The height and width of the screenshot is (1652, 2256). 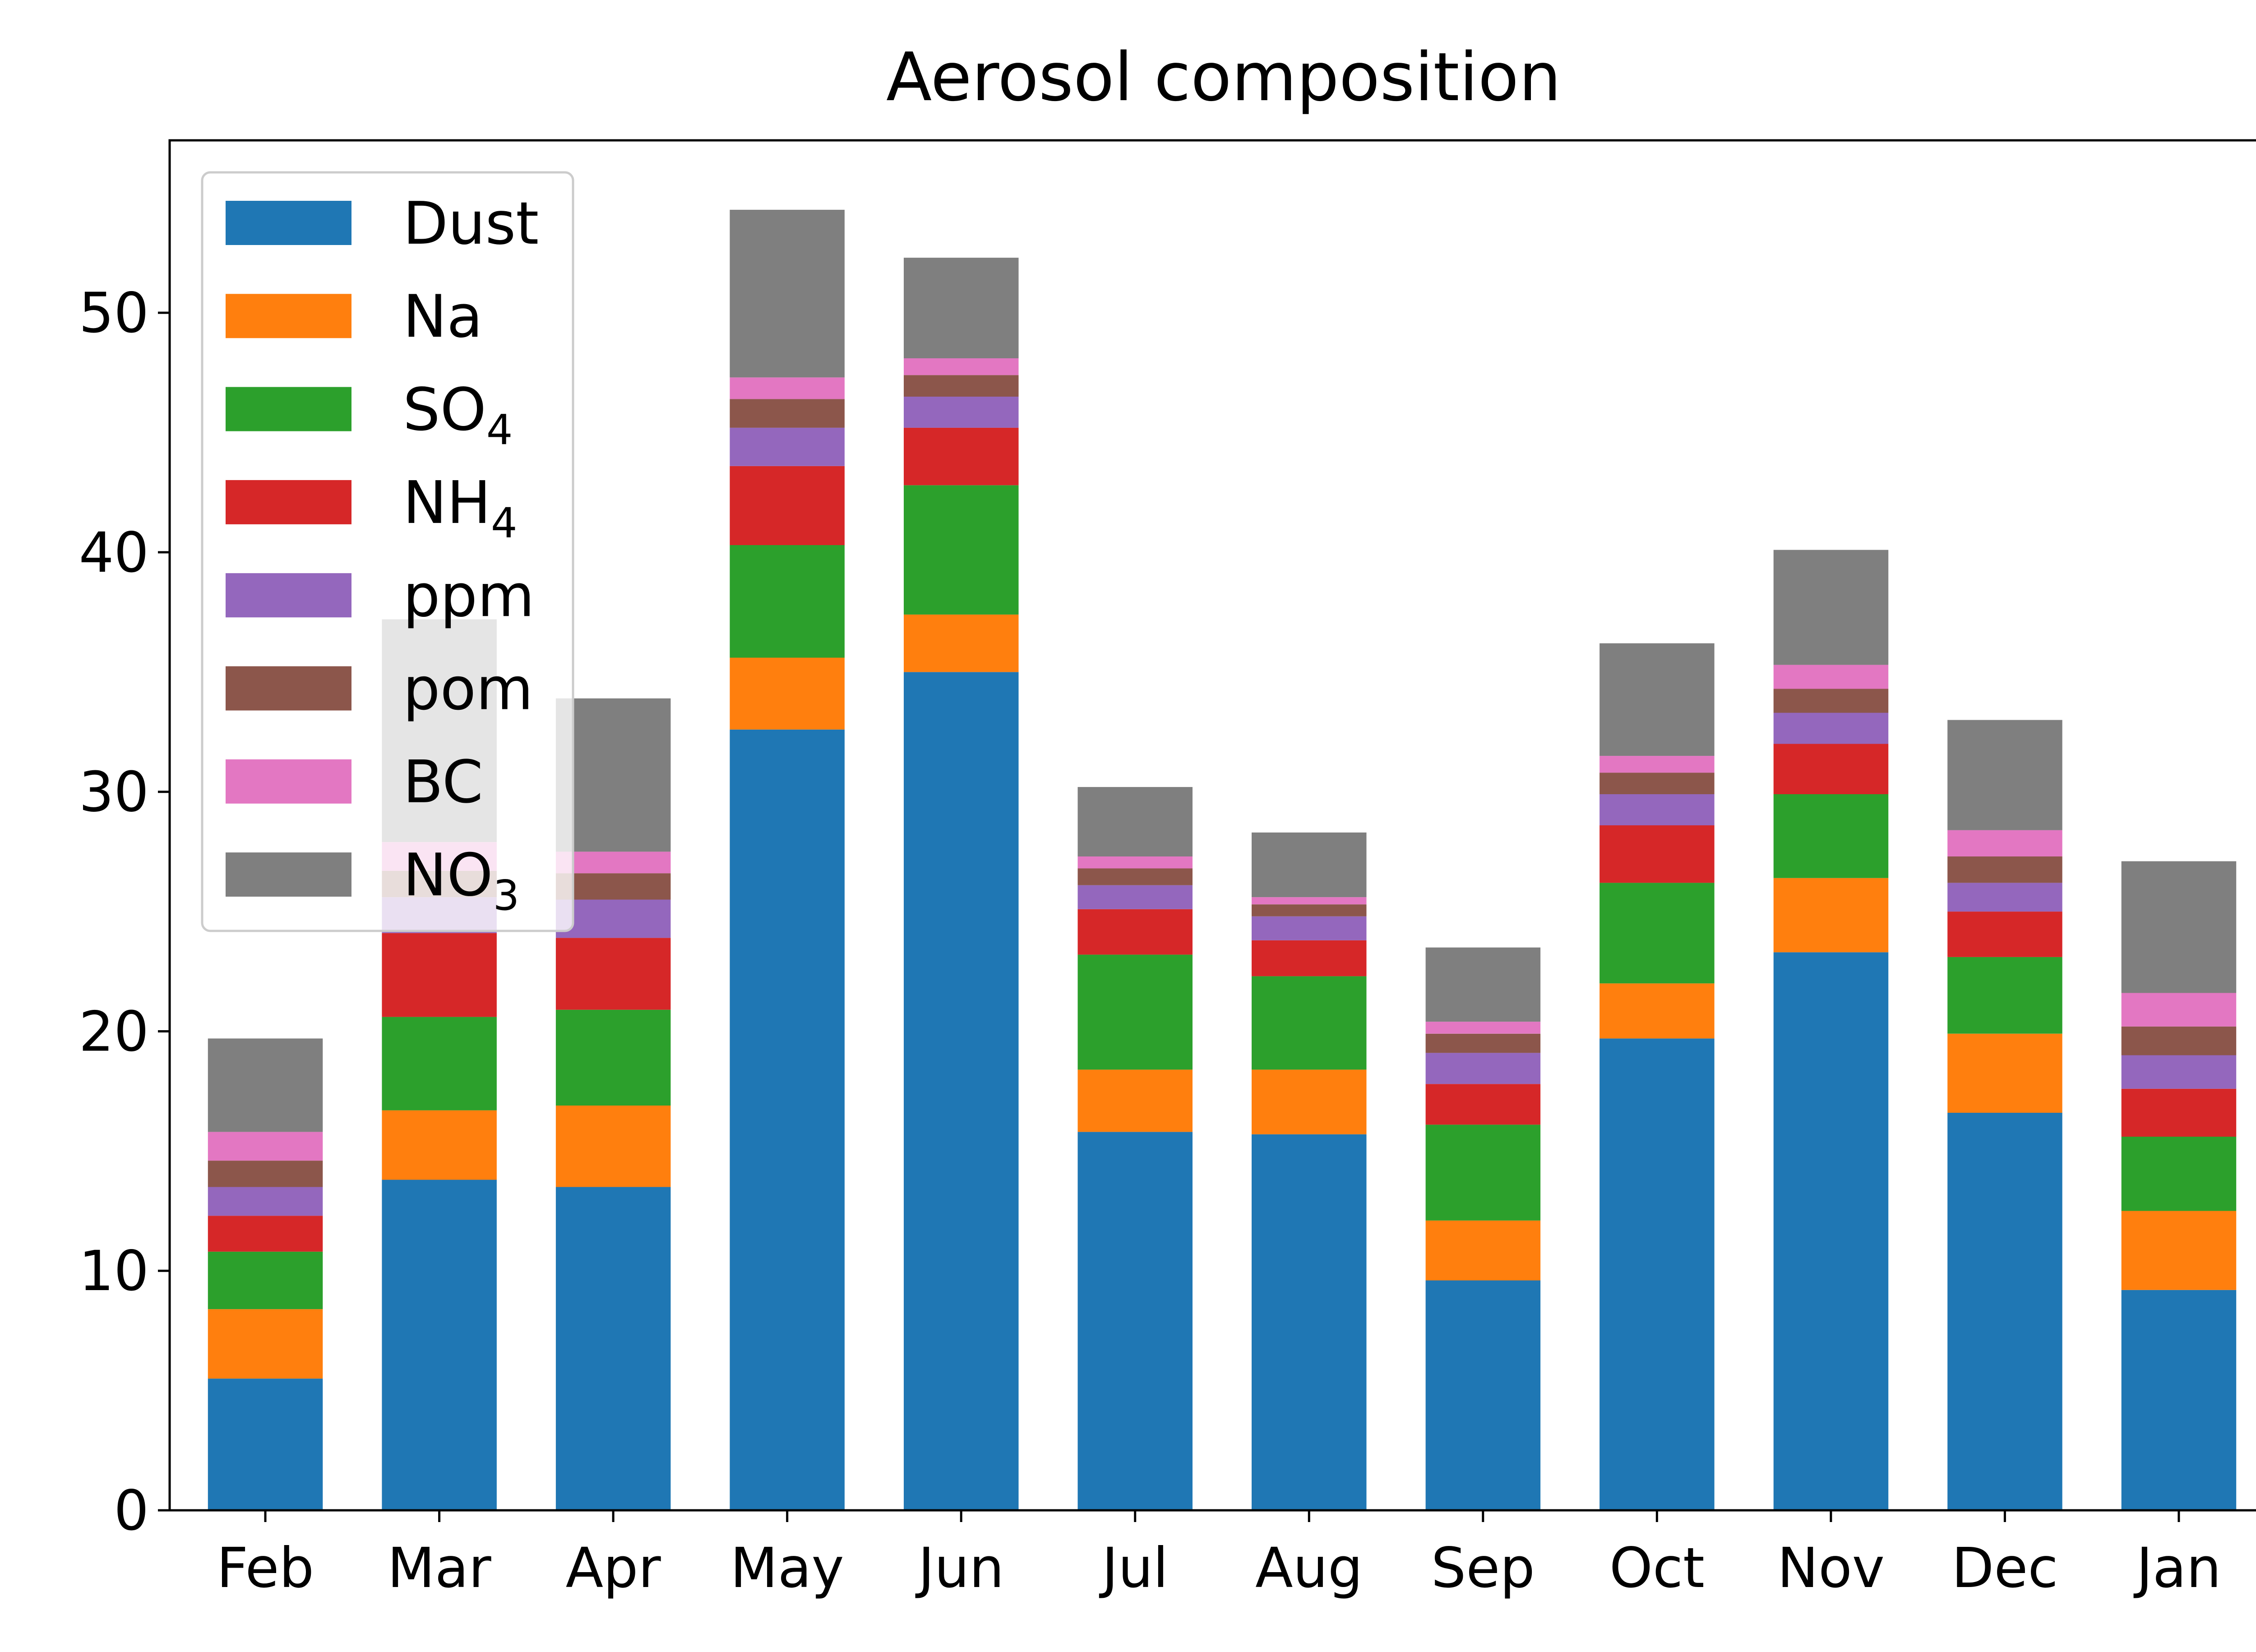 I want to click on bar-ppm-dec, so click(x=2004, y=898).